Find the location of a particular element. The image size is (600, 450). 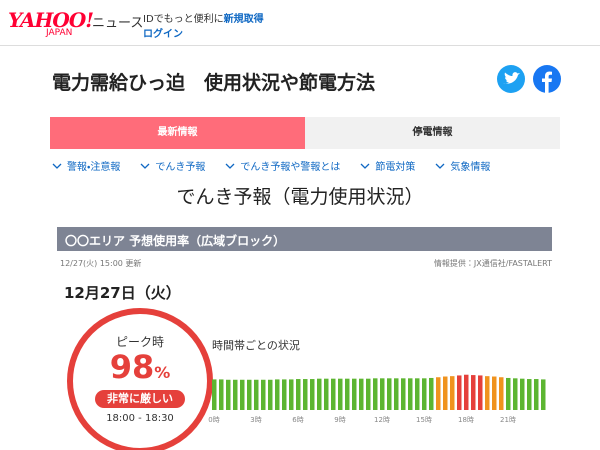

nav-item: でんき予報 is located at coordinates (172, 165).